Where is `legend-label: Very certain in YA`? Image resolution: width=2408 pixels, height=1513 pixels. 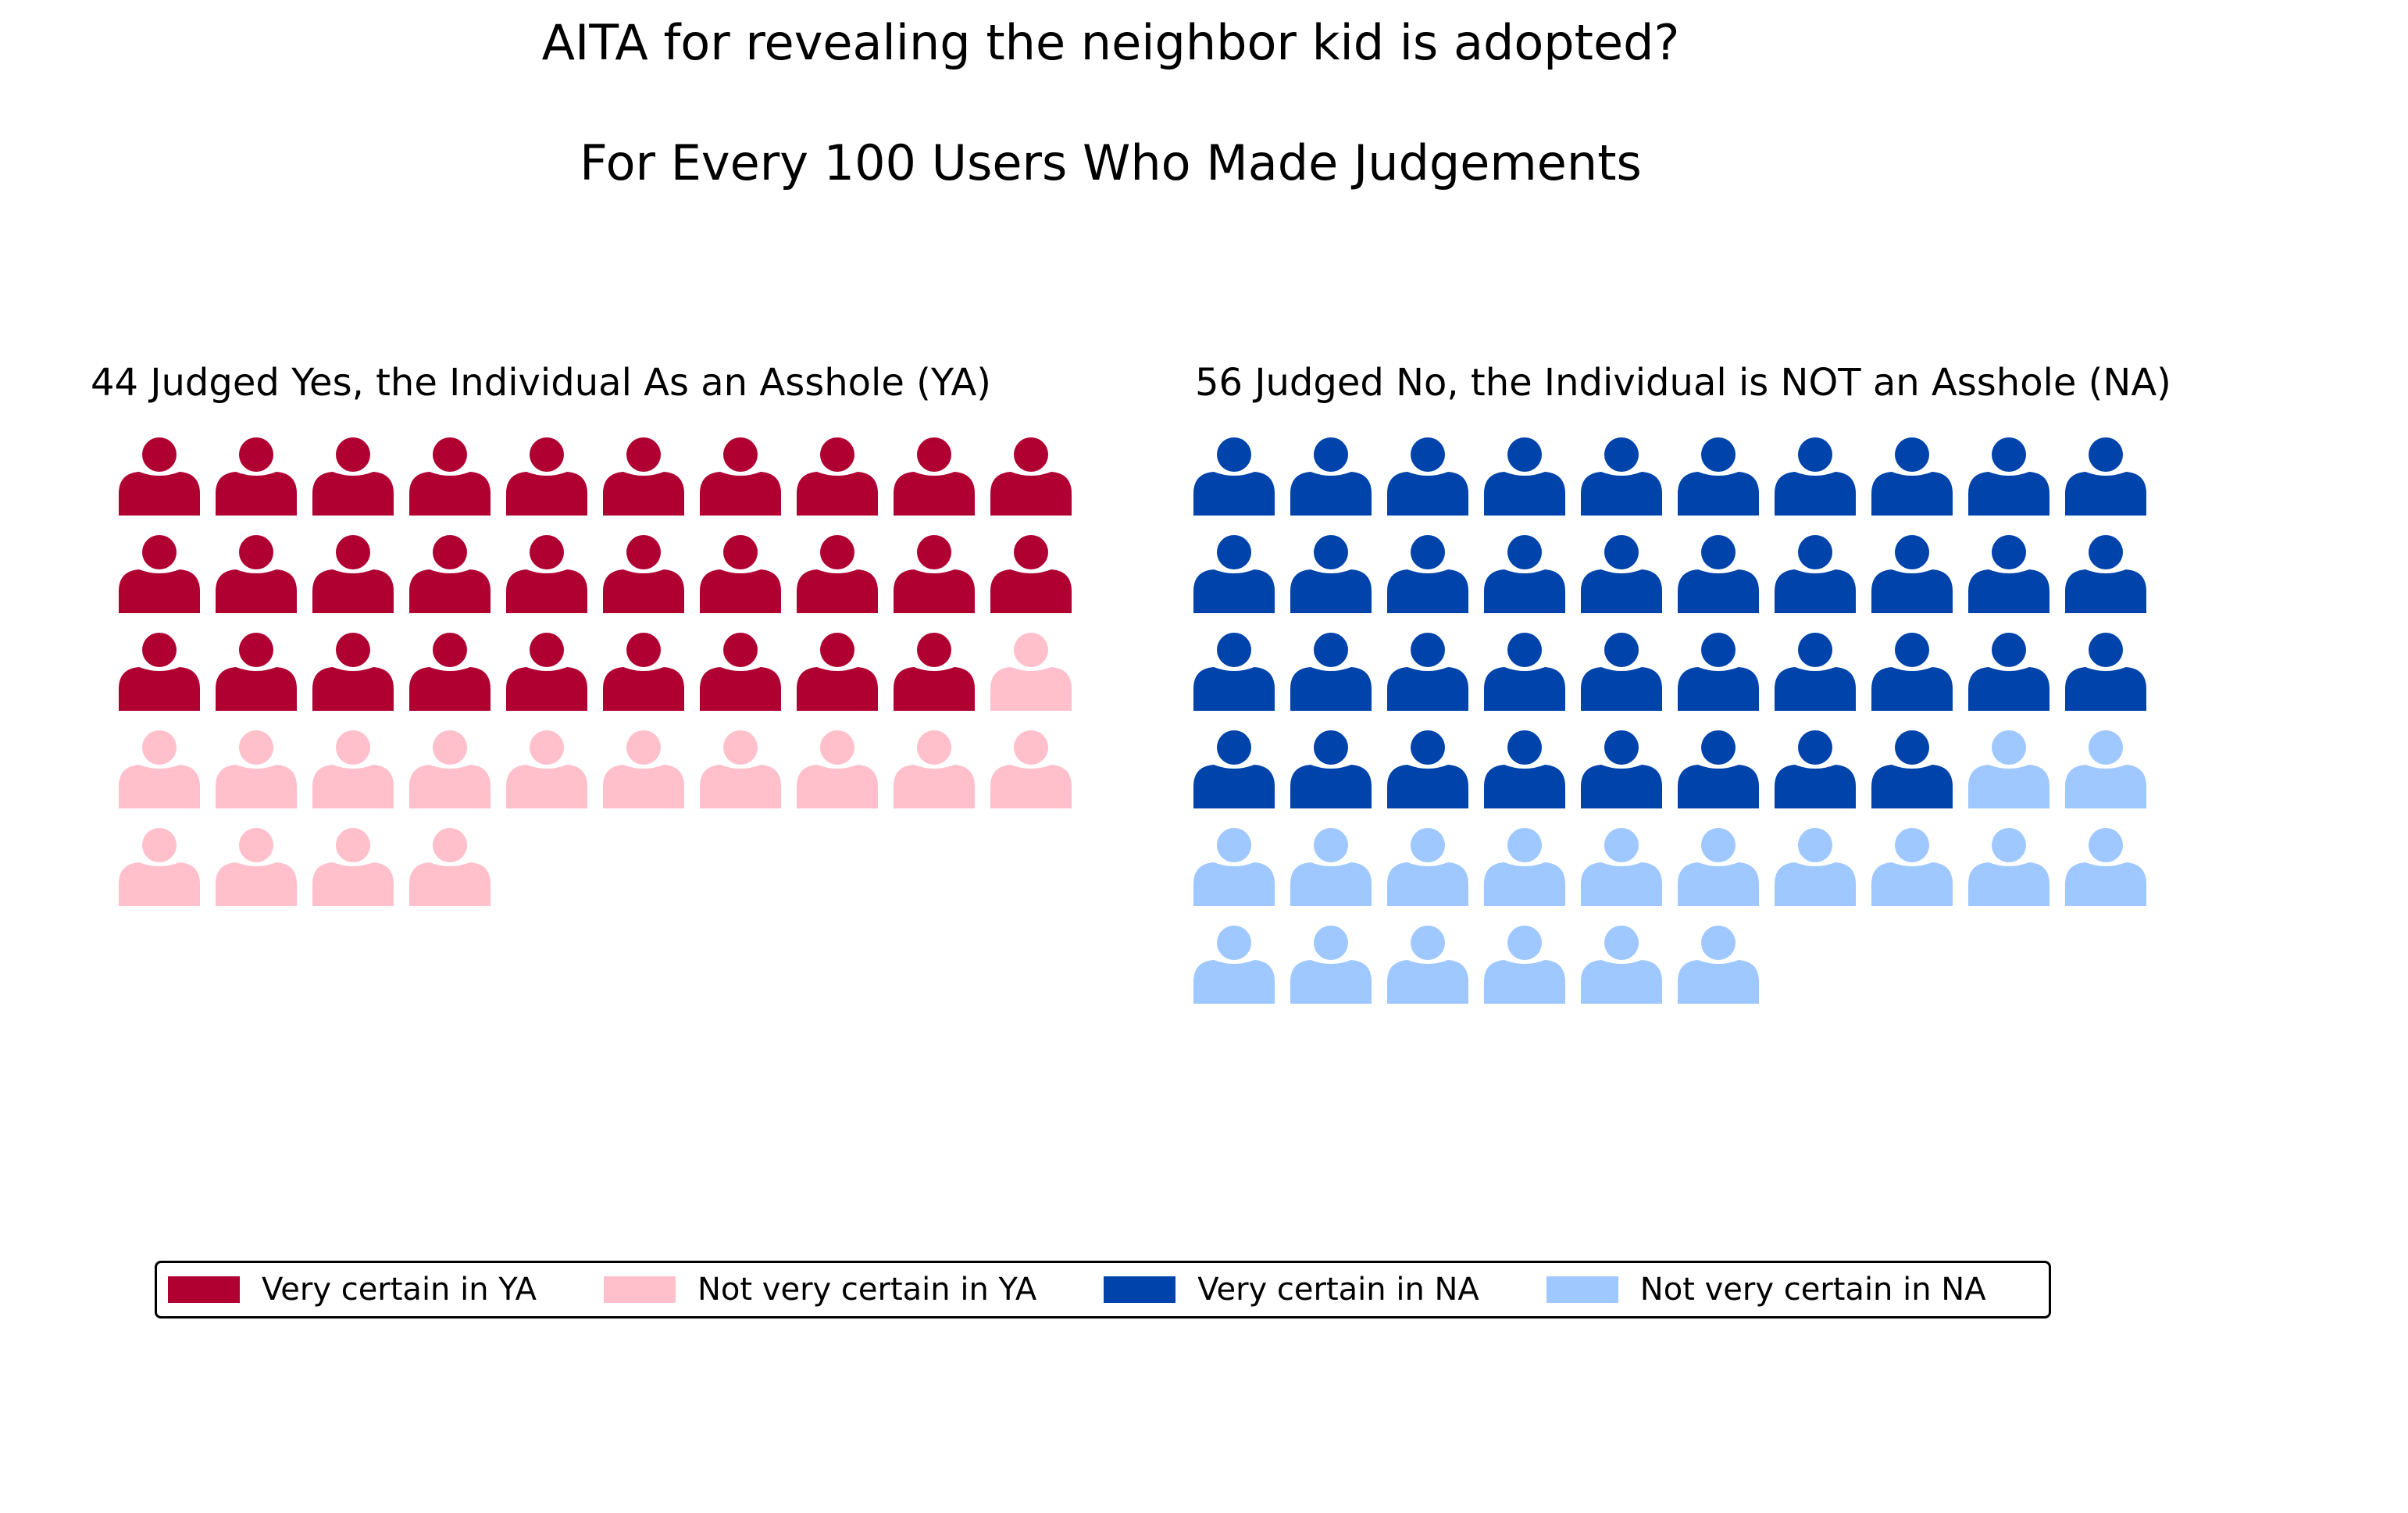 legend-label: Very certain in YA is located at coordinates (400, 1290).